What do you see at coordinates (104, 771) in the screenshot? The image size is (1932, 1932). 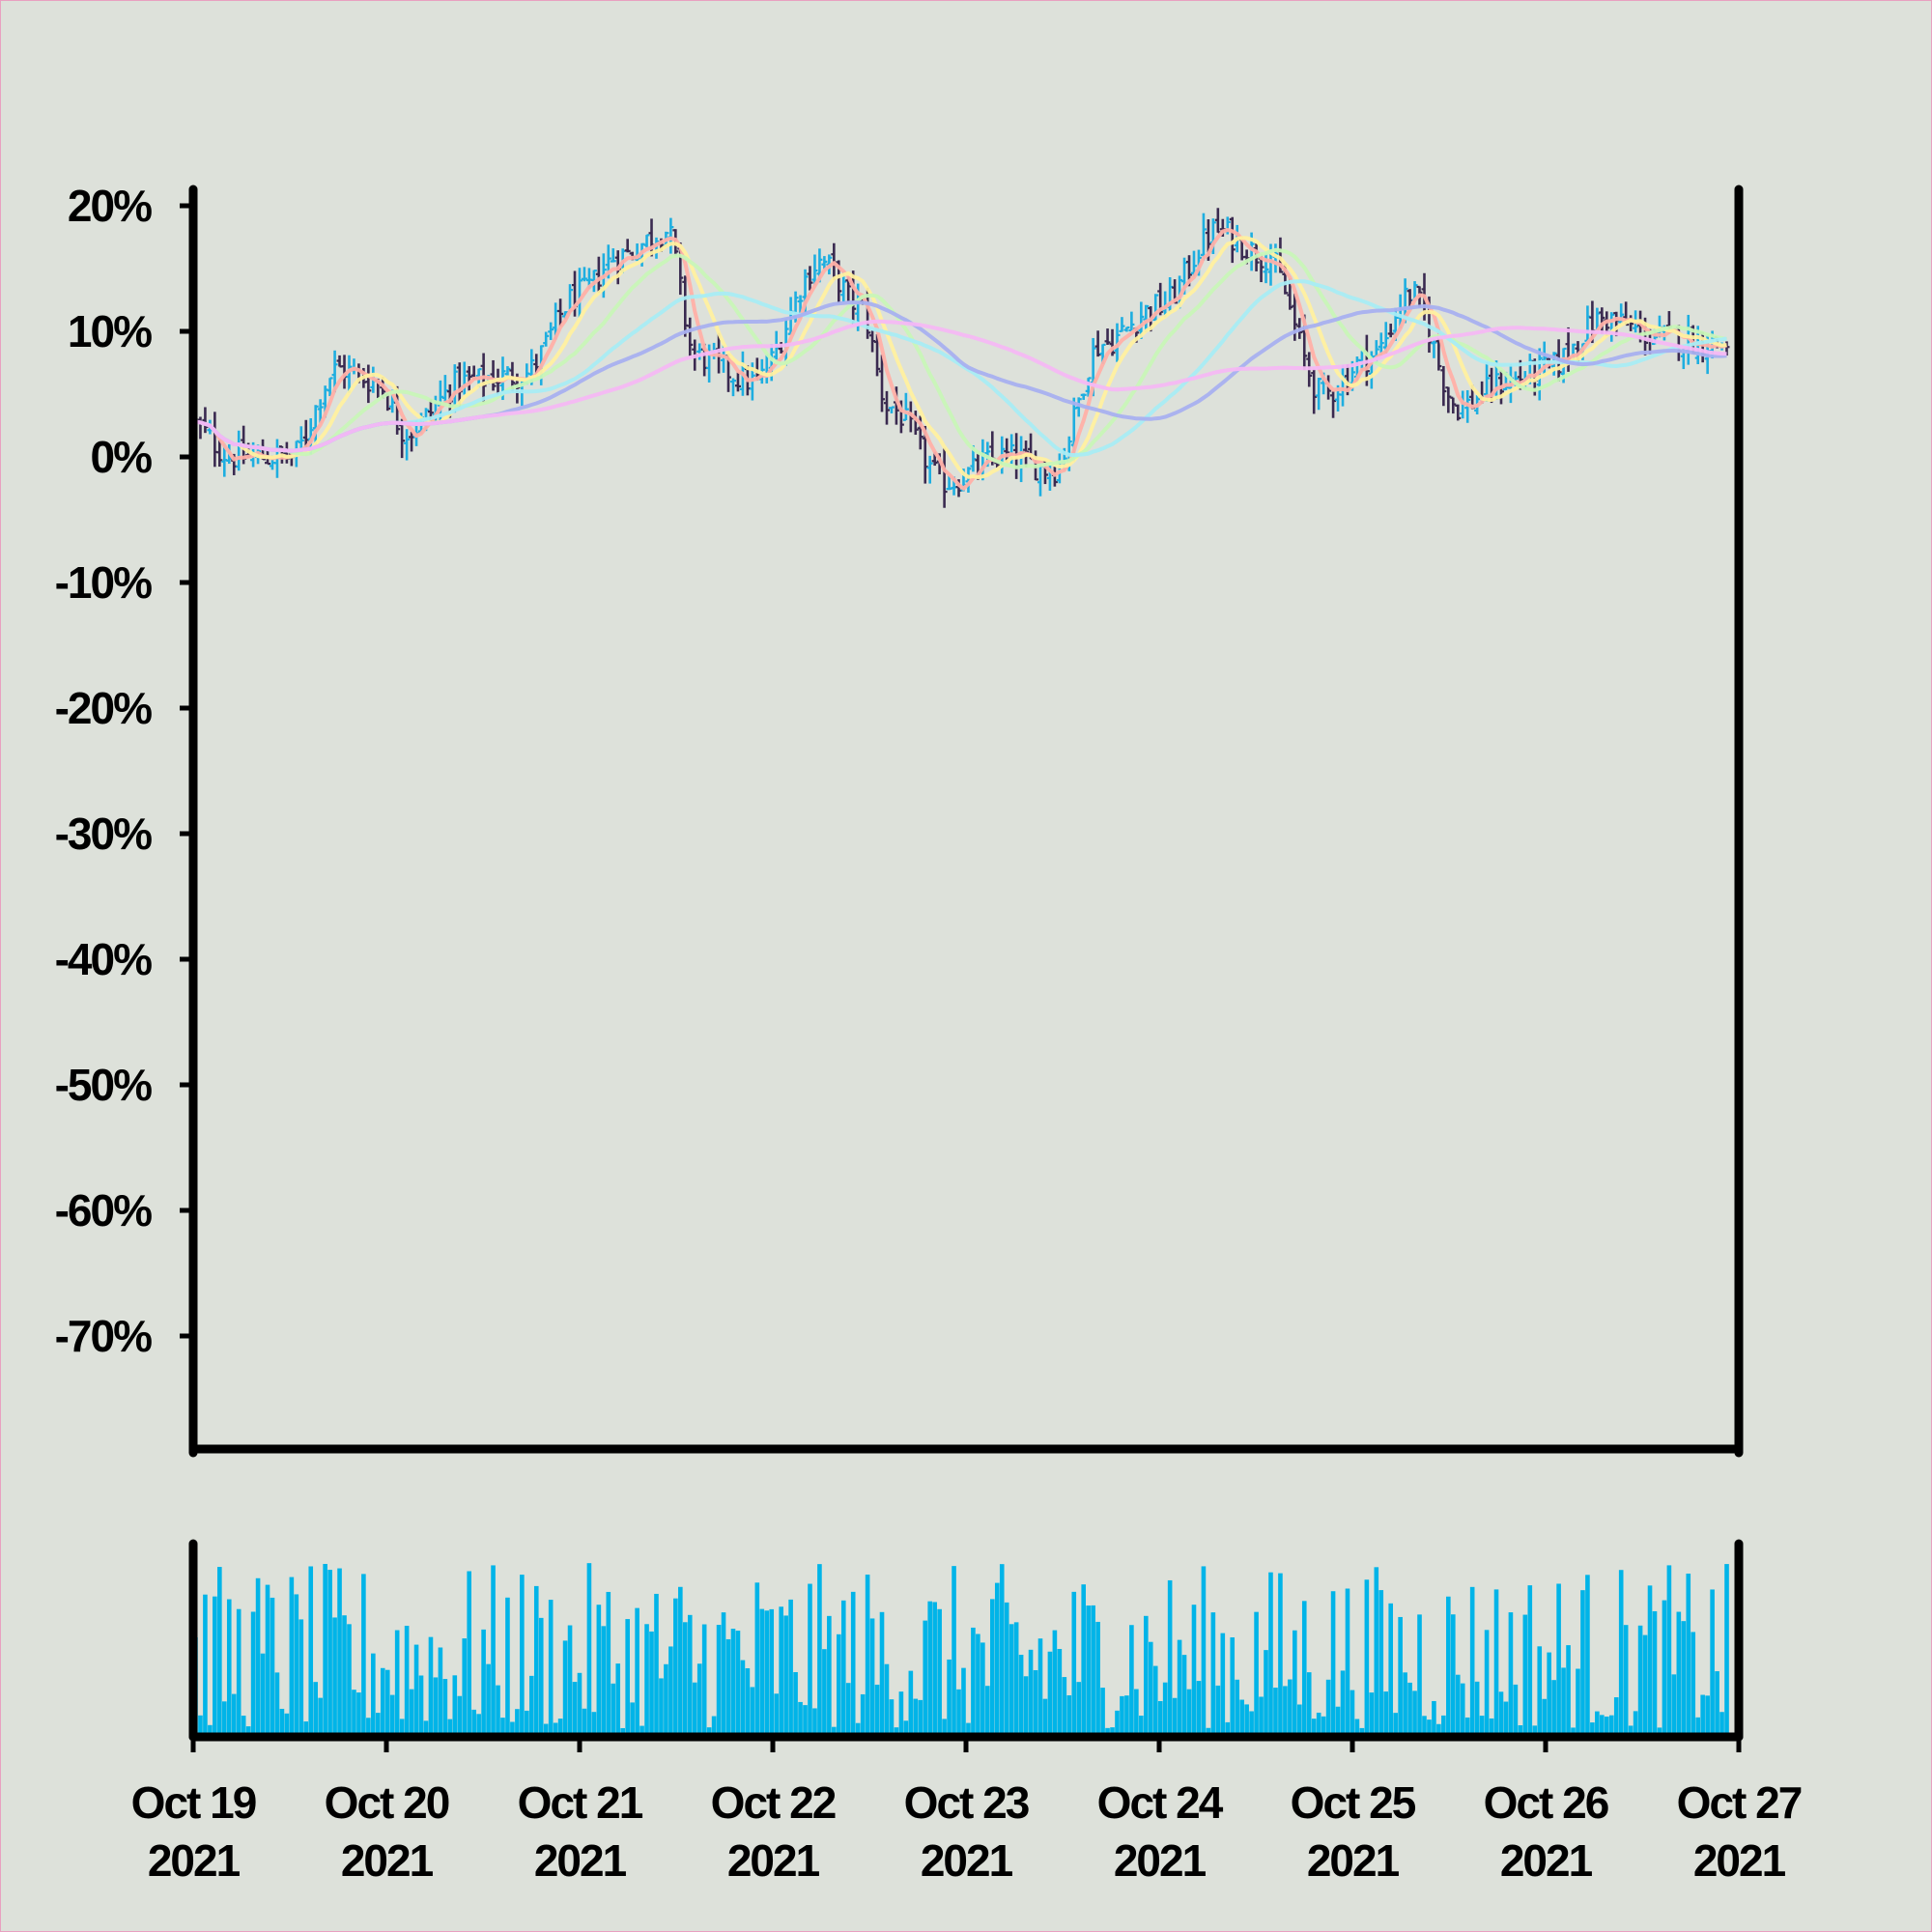 I see `y-axis-tick-labels: 20% 10% 0% -10% -20% -30% -40% -50% -60% -70%` at bounding box center [104, 771].